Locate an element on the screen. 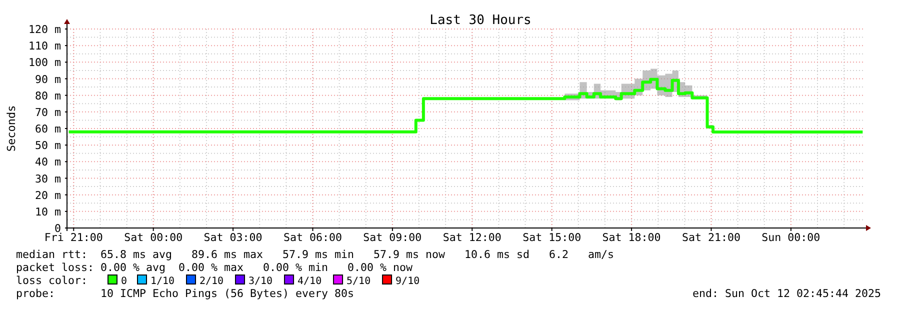  y-tick-label: 90 m is located at coordinates (47, 79).